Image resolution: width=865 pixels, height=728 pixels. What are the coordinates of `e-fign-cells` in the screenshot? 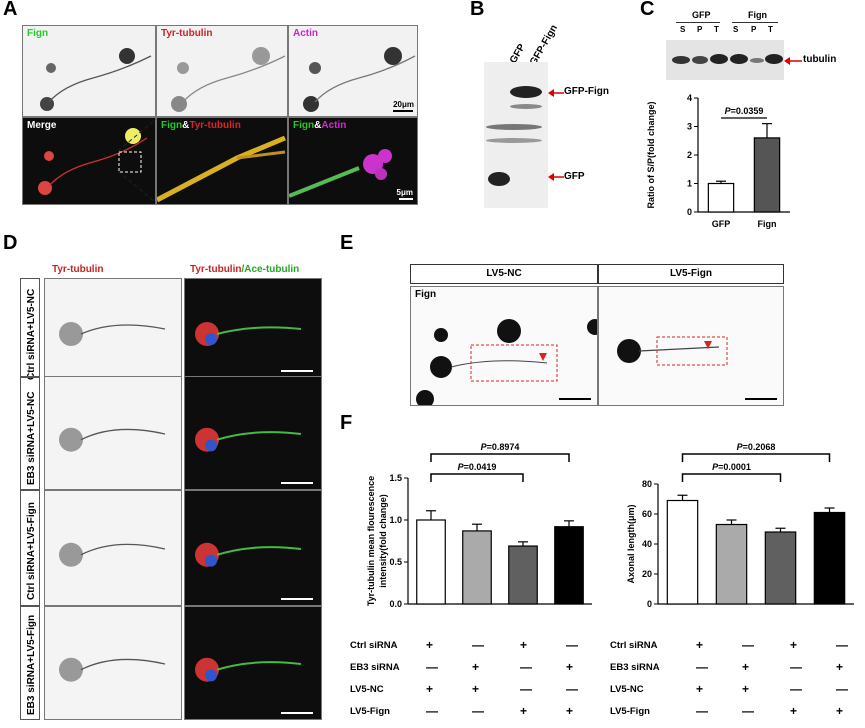 It's located at (672, 351).